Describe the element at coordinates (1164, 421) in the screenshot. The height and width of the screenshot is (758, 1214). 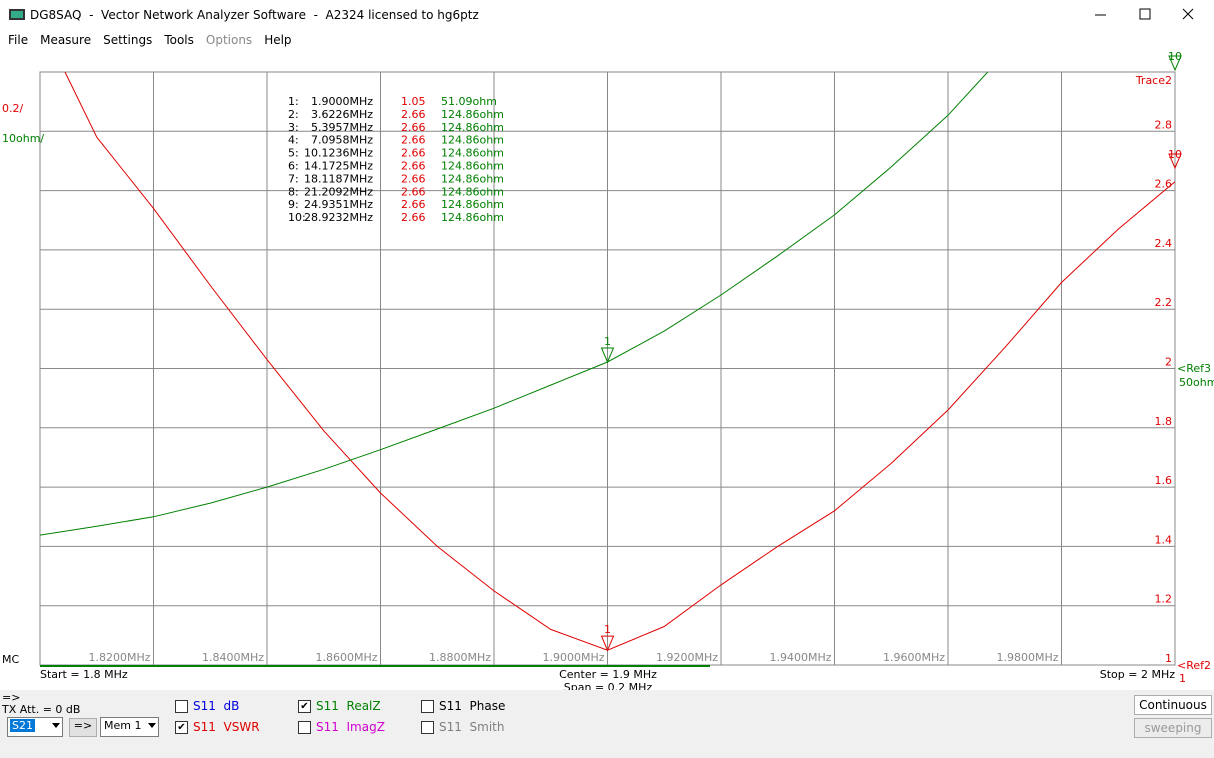
I see `y-tick-label: 1.8` at that location.